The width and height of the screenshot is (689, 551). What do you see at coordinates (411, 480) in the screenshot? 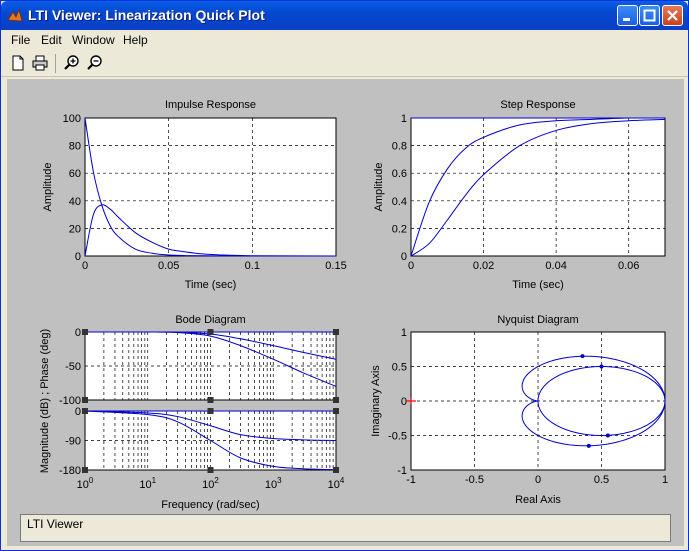
I see `nyquist-xtick-0: -1` at bounding box center [411, 480].